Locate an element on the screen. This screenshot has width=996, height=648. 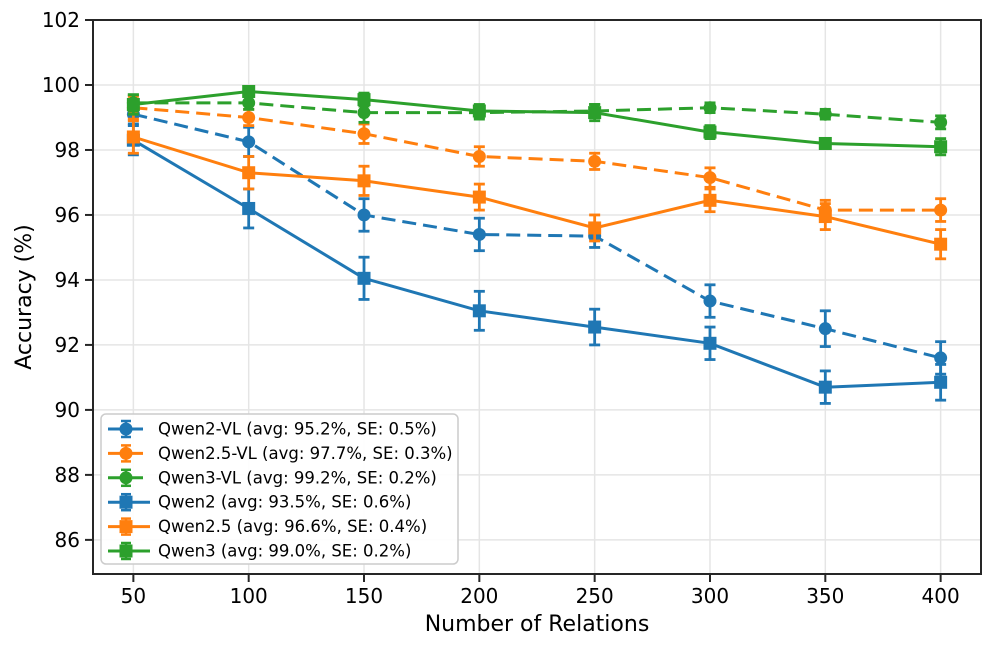
legend-item-label: Qwen2 (avg: 93.5%, SE: 0.6%) is located at coordinates (284, 502).